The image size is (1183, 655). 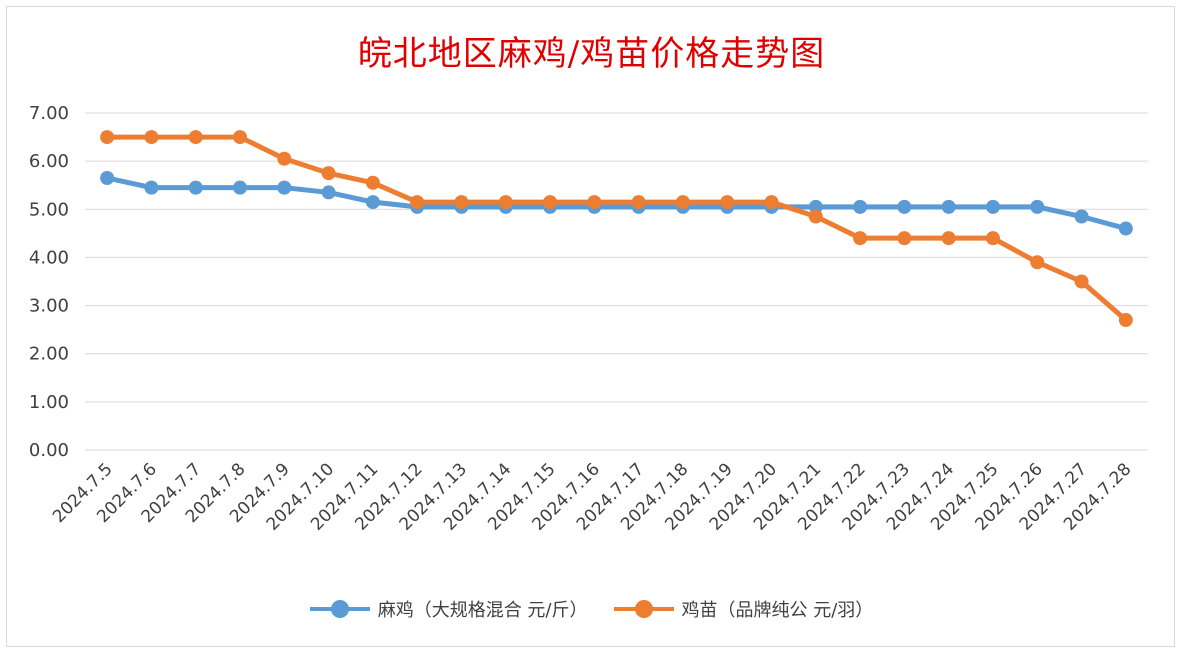 I want to click on legend-label-series-2: 鸡苗（品牌纯公 元/羽）, so click(x=777, y=610).